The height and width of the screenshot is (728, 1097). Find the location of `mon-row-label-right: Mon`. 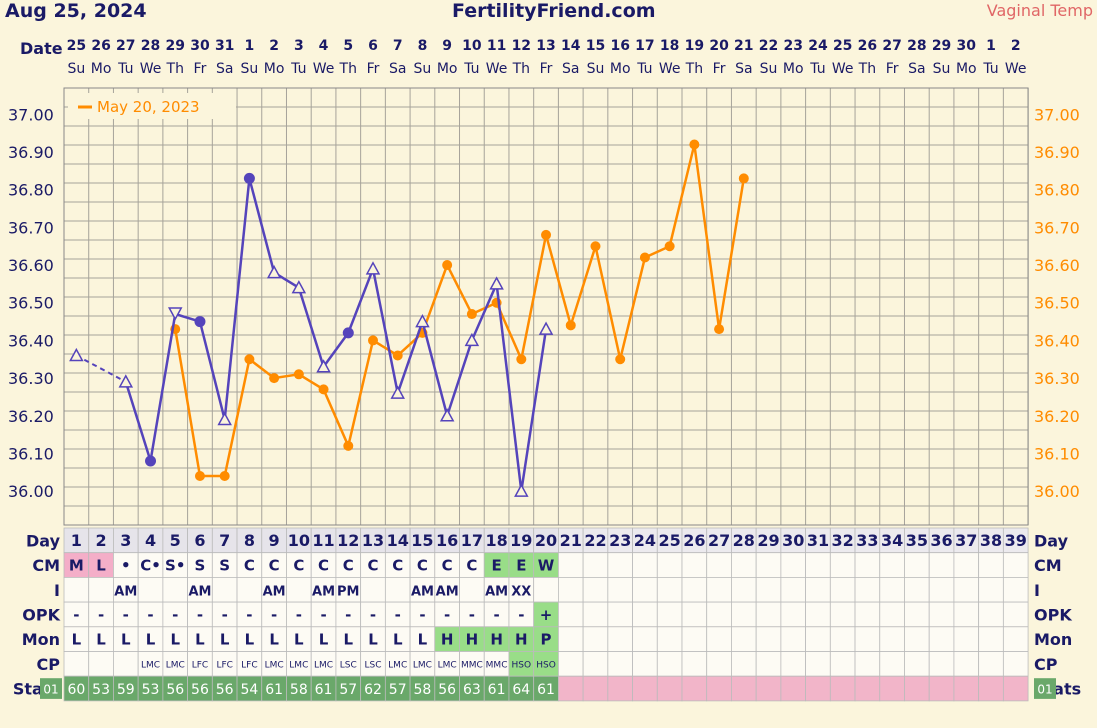

mon-row-label-right: Mon is located at coordinates (1053, 639).